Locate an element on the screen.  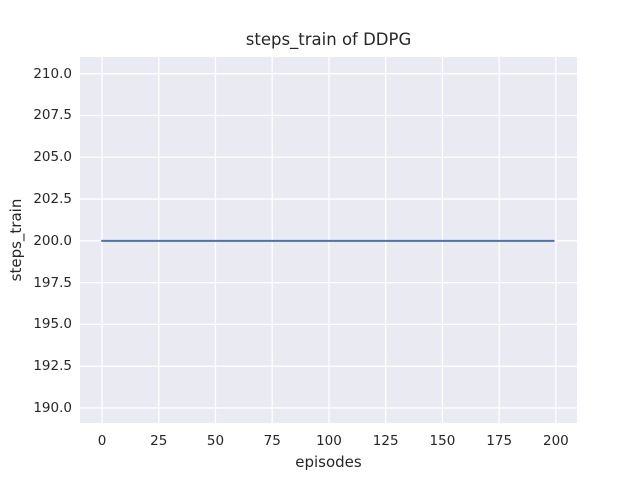
x-tick-label: 100 is located at coordinates (329, 441).